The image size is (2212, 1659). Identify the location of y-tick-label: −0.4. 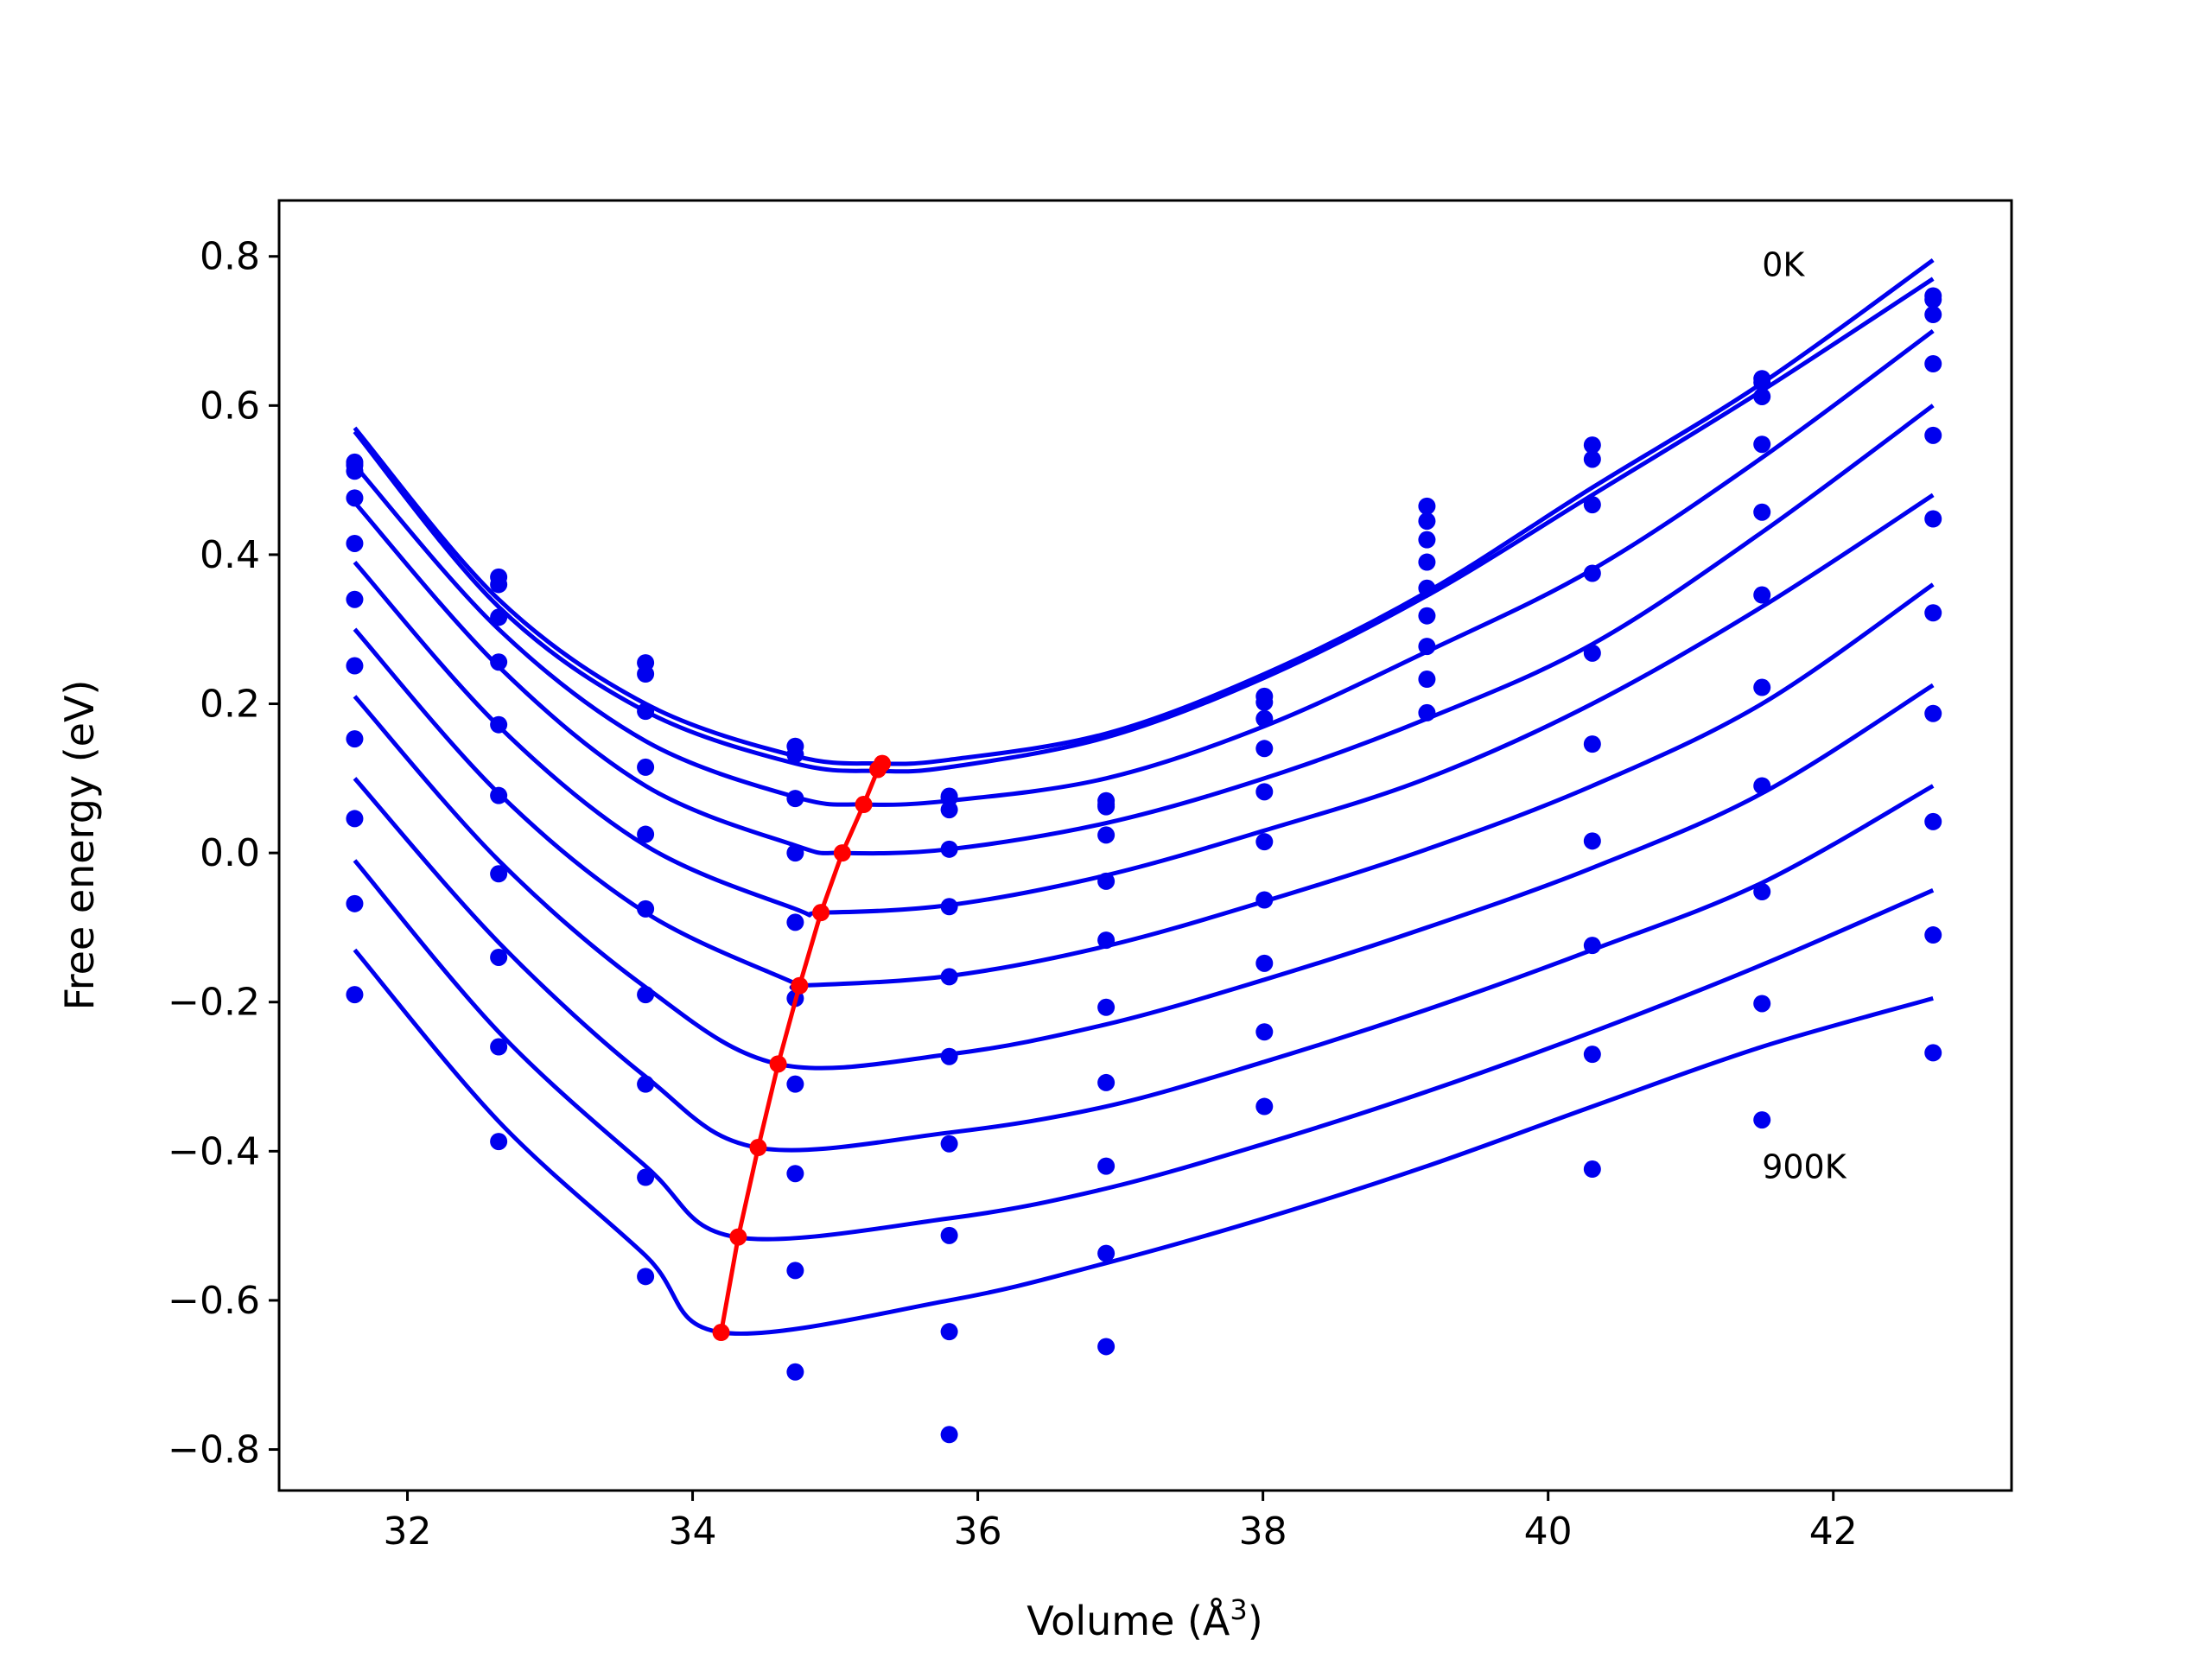
(214, 1151).